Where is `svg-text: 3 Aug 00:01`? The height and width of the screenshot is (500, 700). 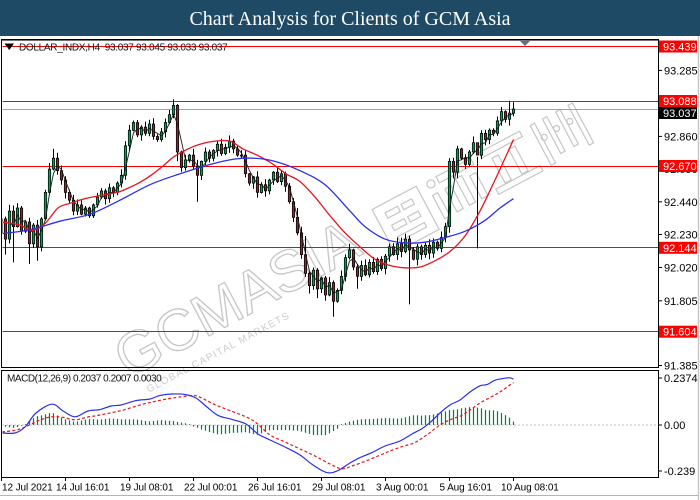
svg-text: 3 Aug 00:01 is located at coordinates (402, 488).